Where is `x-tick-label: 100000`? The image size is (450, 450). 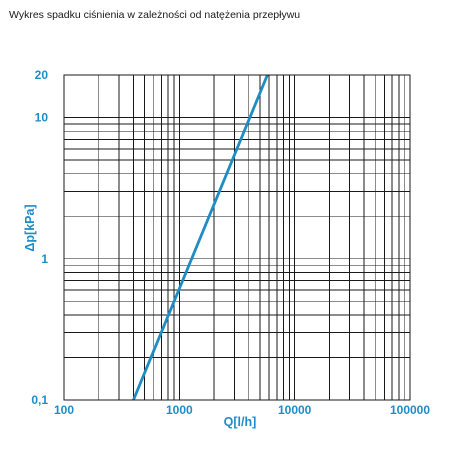 x-tick-label: 100000 is located at coordinates (410, 410).